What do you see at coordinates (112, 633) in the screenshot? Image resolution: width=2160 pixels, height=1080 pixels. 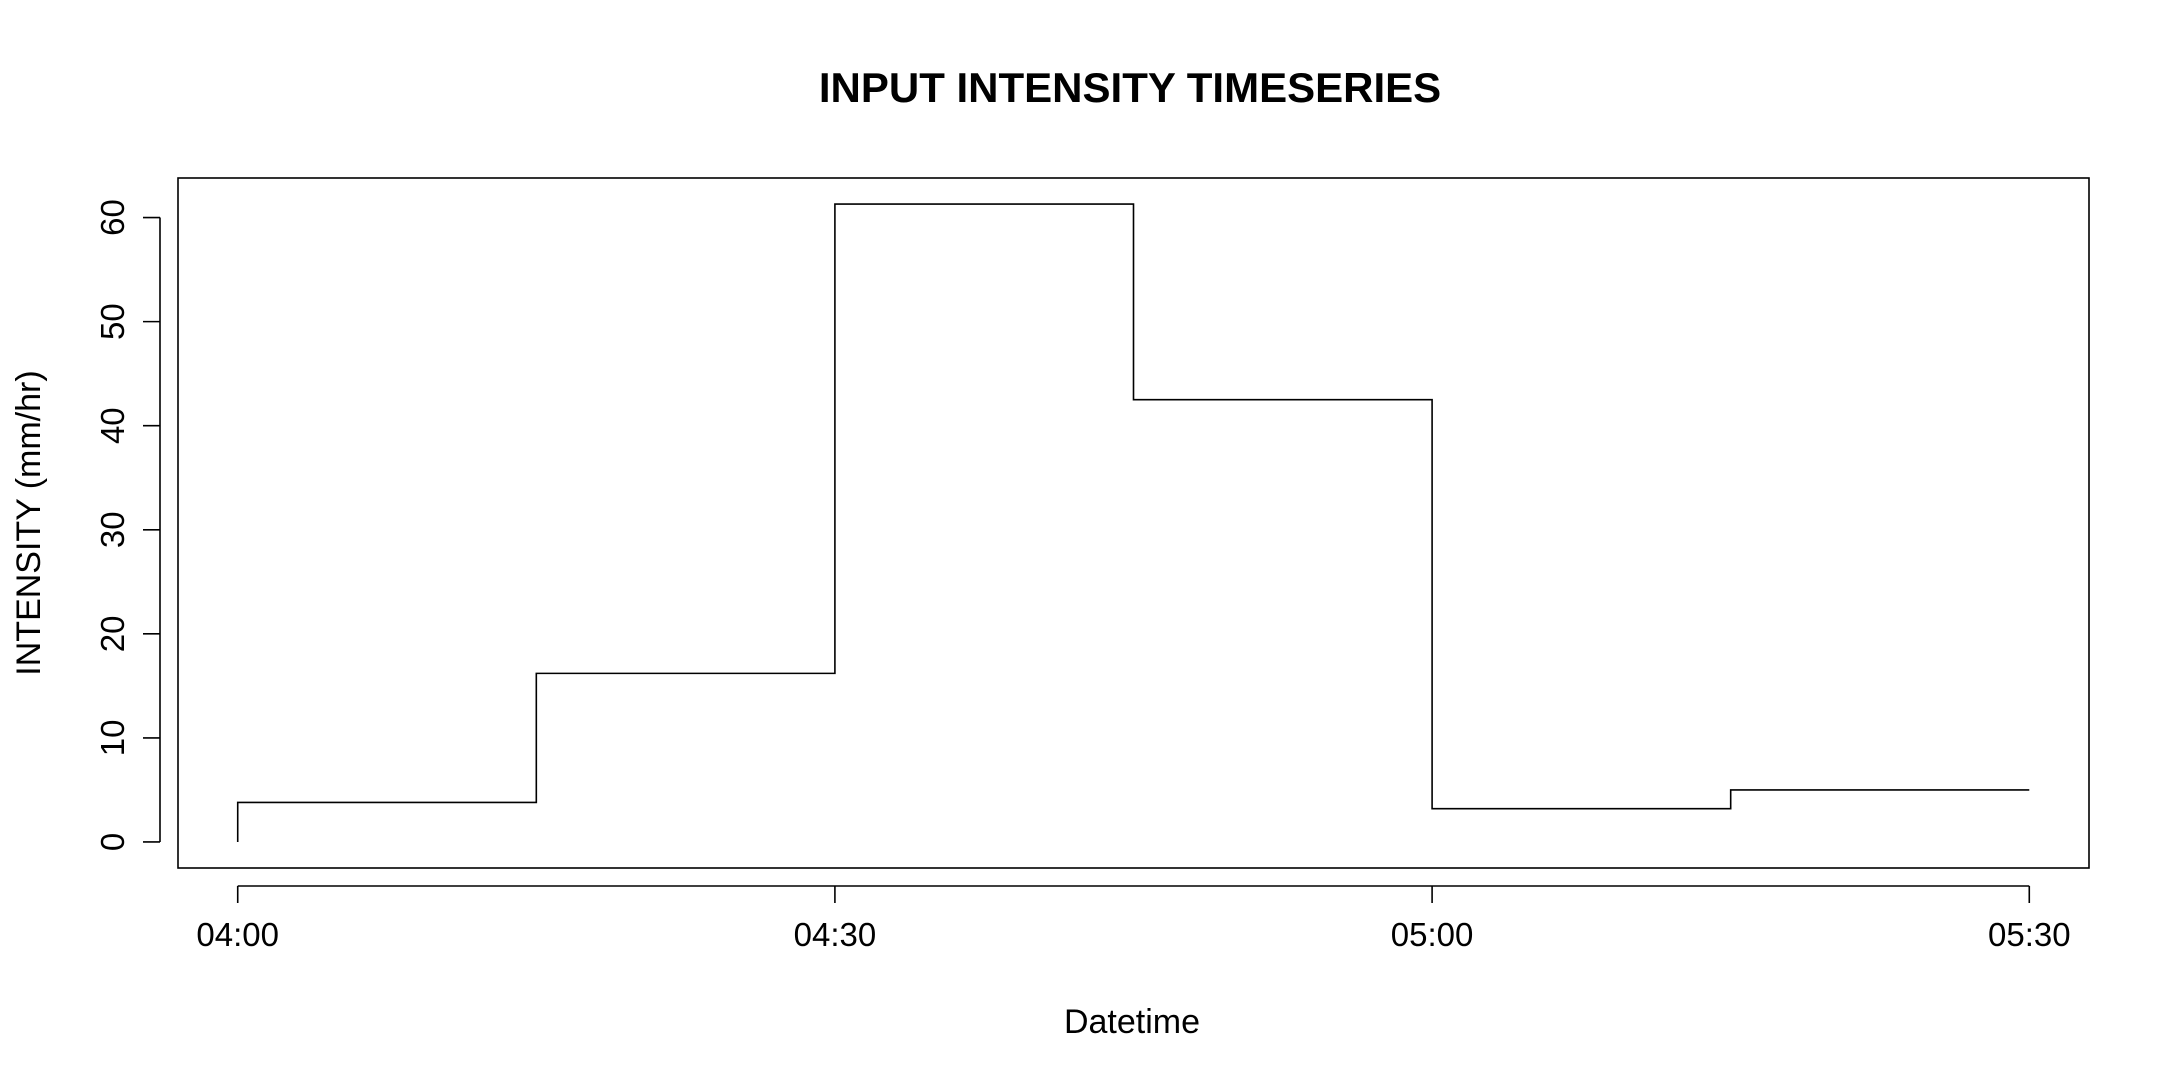 I see `y-tick-label: 20` at bounding box center [112, 633].